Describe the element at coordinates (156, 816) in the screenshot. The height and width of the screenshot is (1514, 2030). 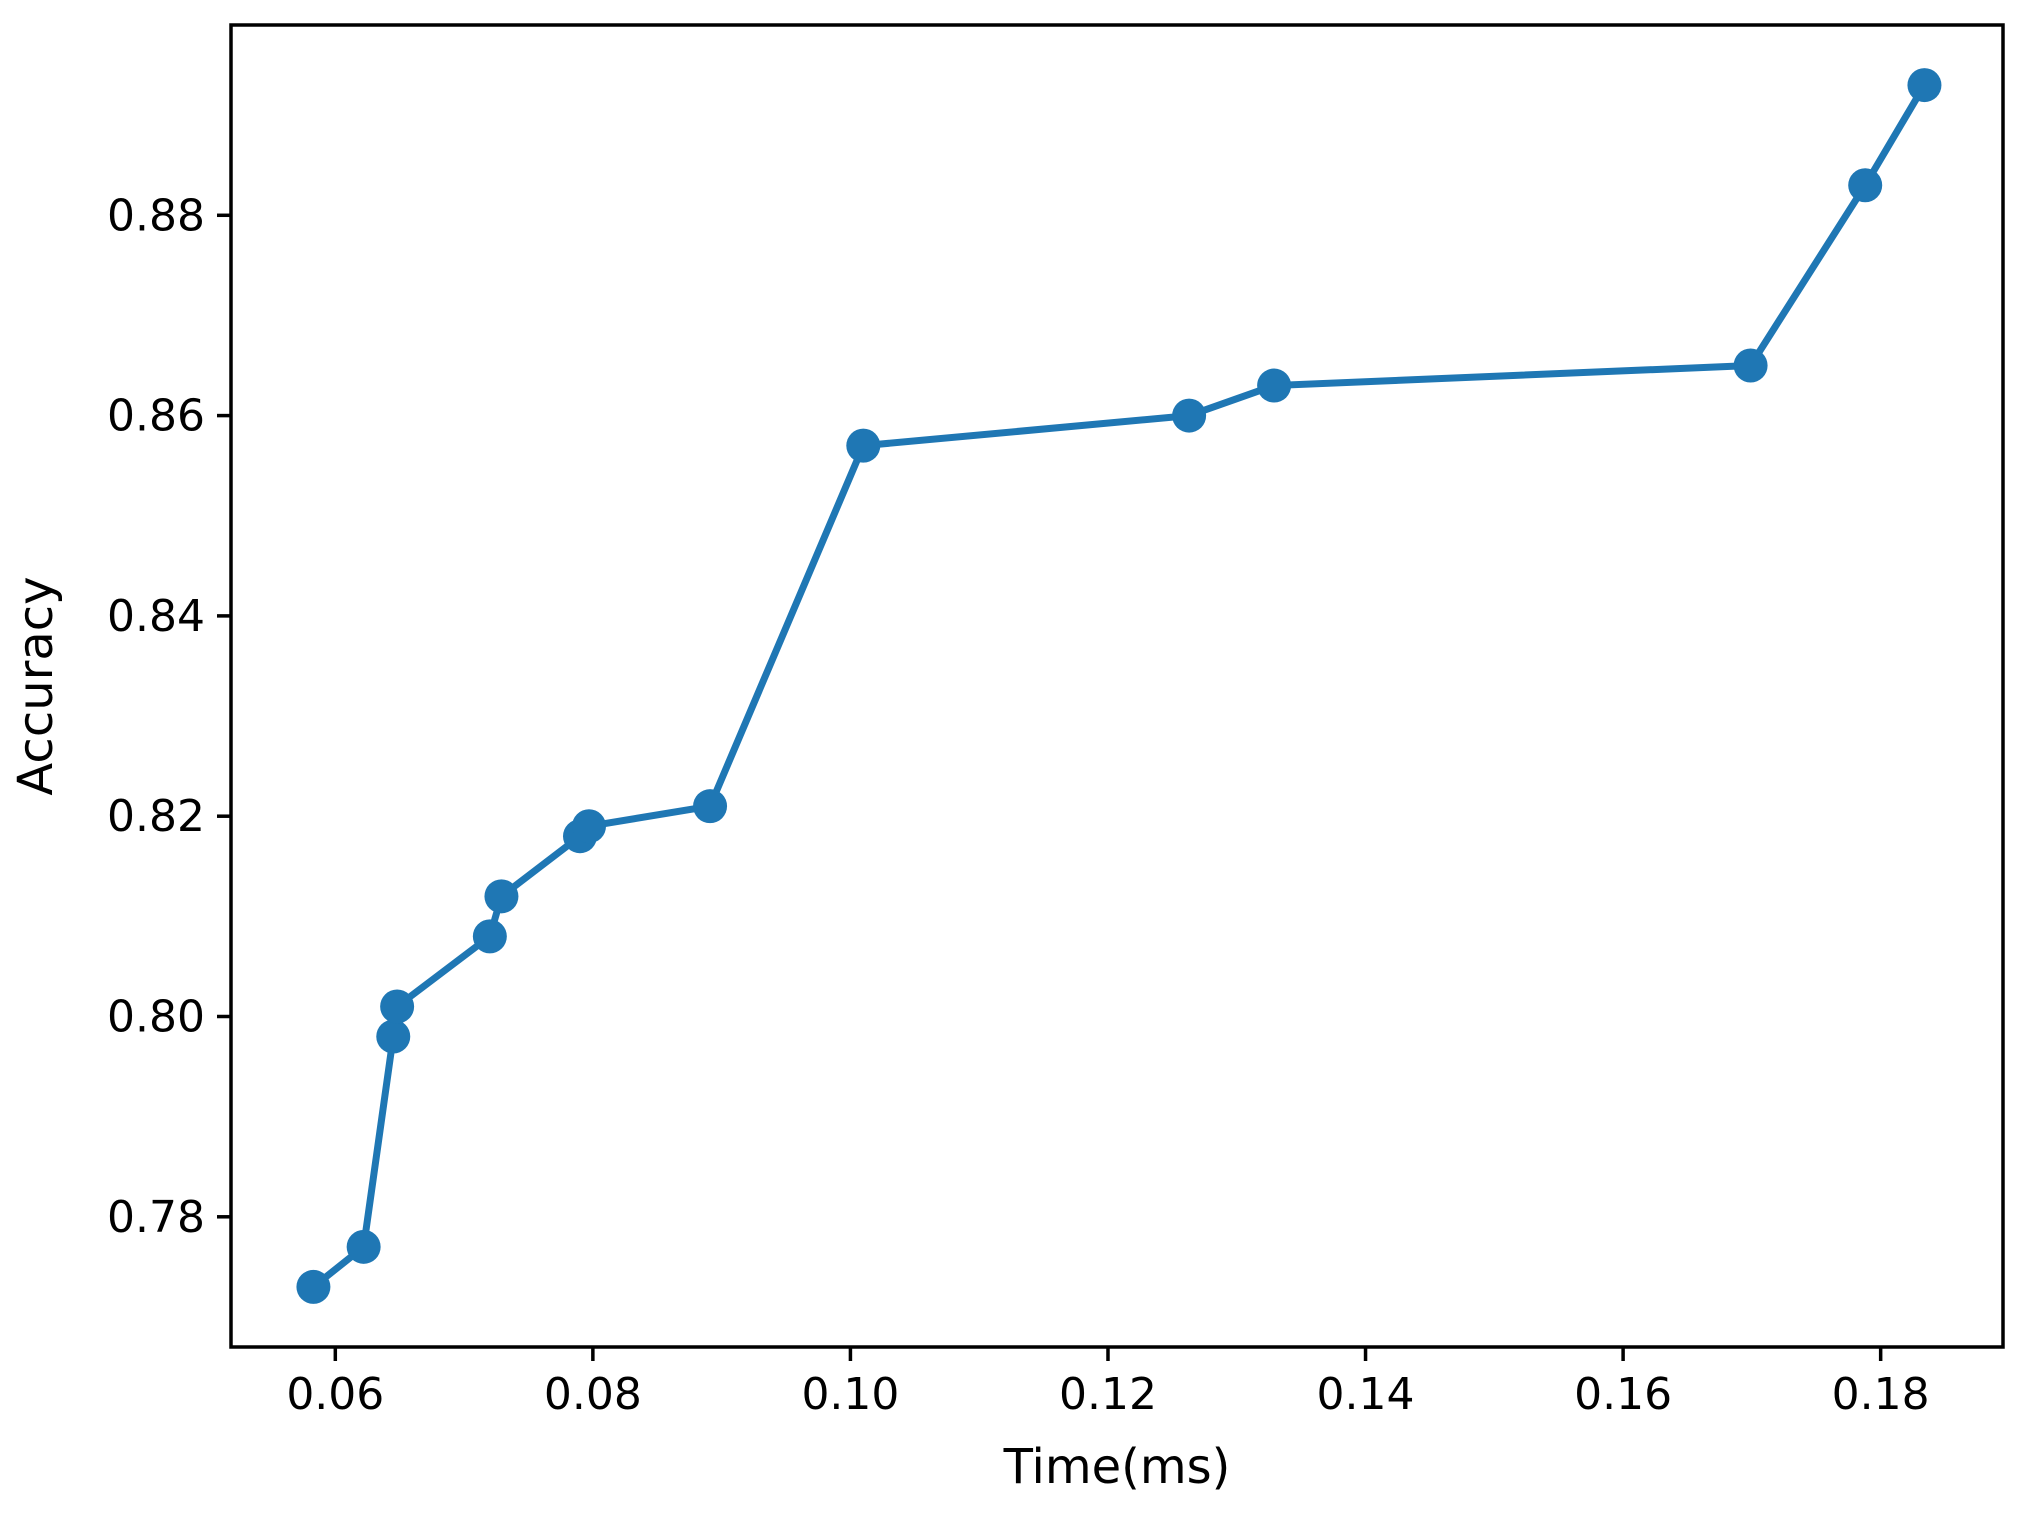
I see `y-tick-label: 0.82` at that location.